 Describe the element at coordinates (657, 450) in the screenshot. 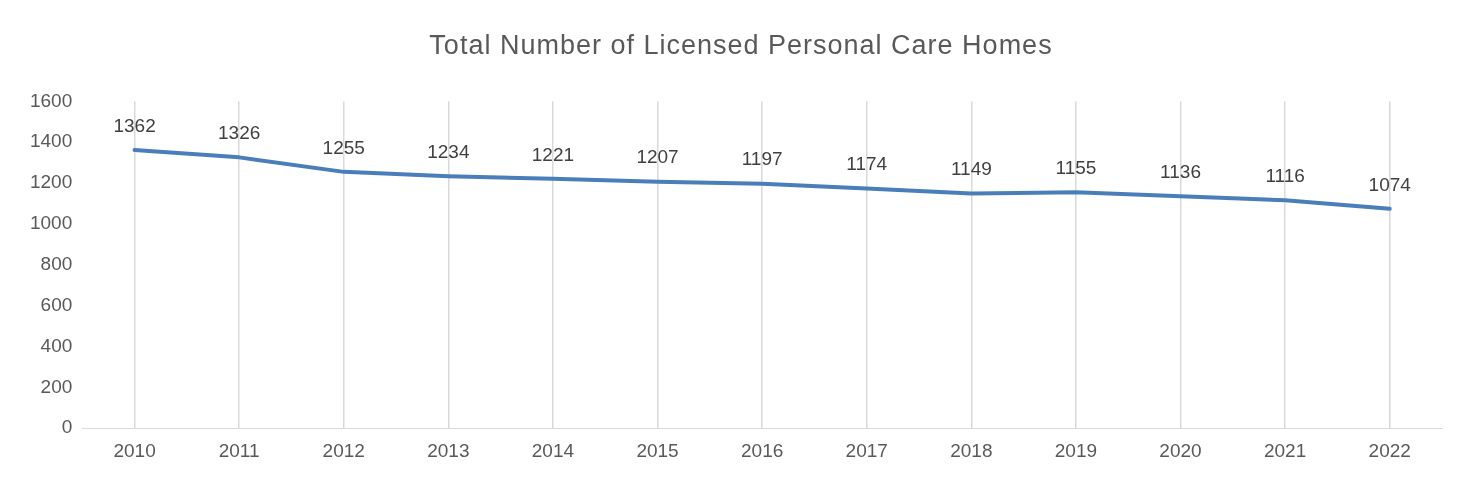

I see `x-tick-label: 2015` at that location.